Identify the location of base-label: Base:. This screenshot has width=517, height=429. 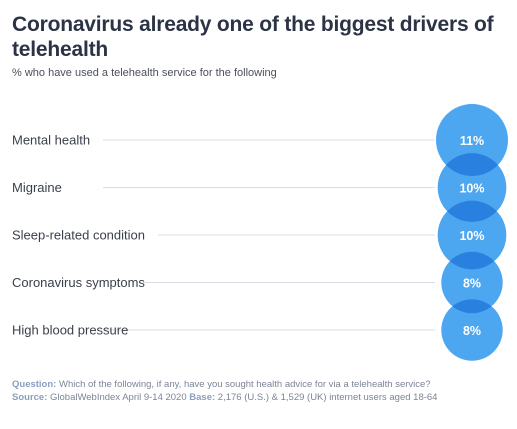
(202, 397).